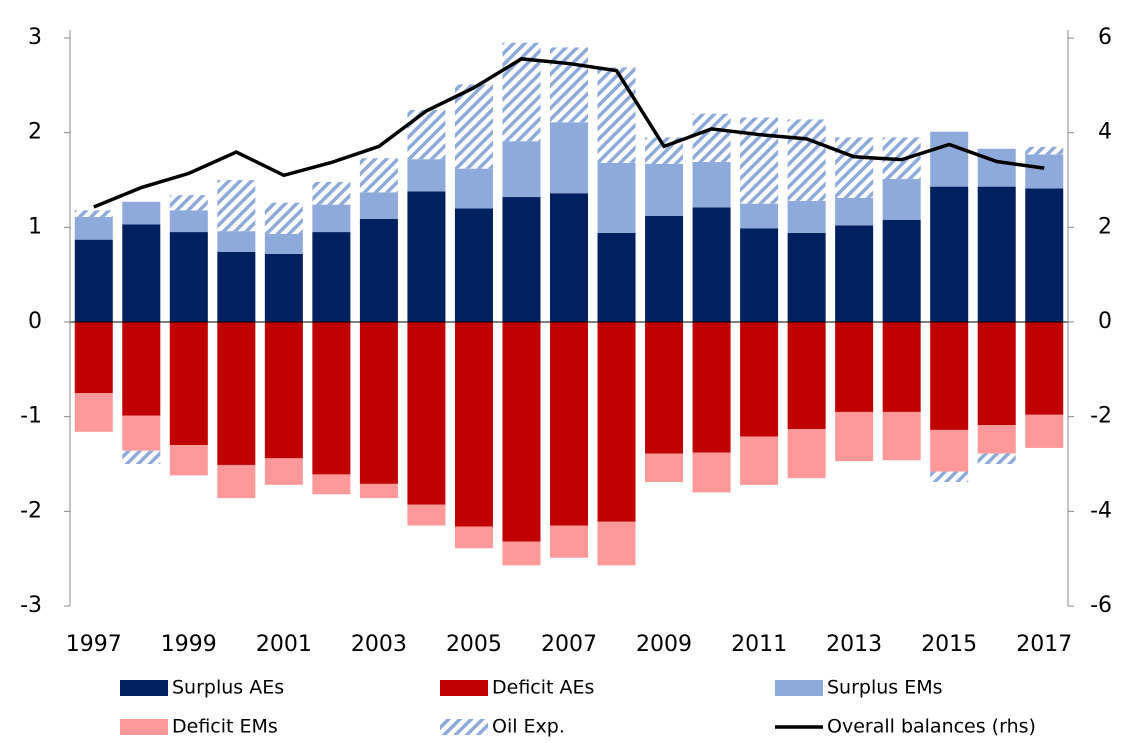 This screenshot has height=743, width=1128. I want to click on legend-label: Surplus EMs, so click(885, 688).